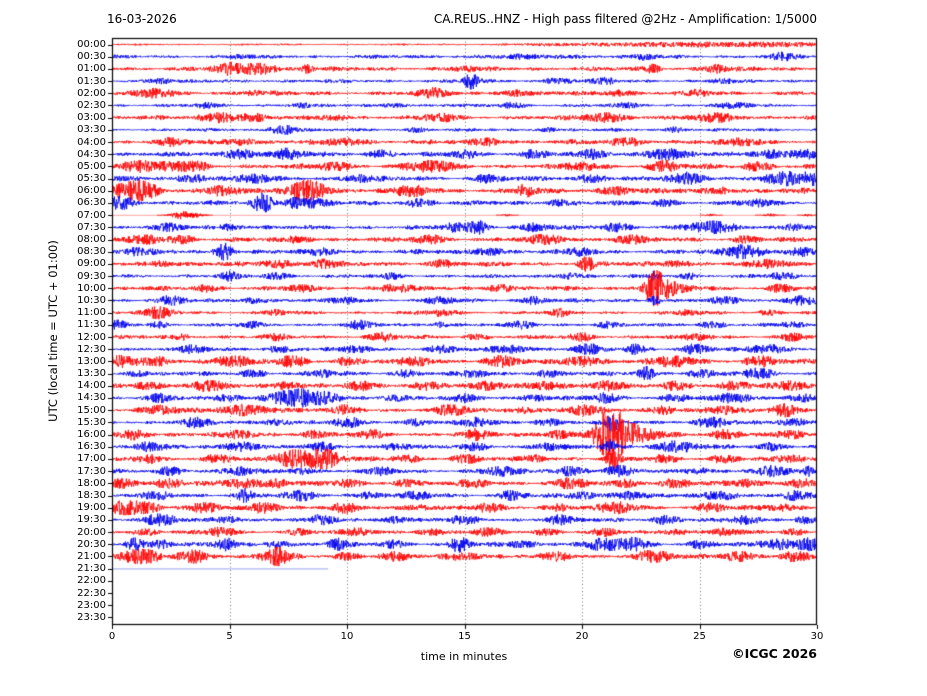  I want to click on y-tick-label: 12:00, so click(91, 337).